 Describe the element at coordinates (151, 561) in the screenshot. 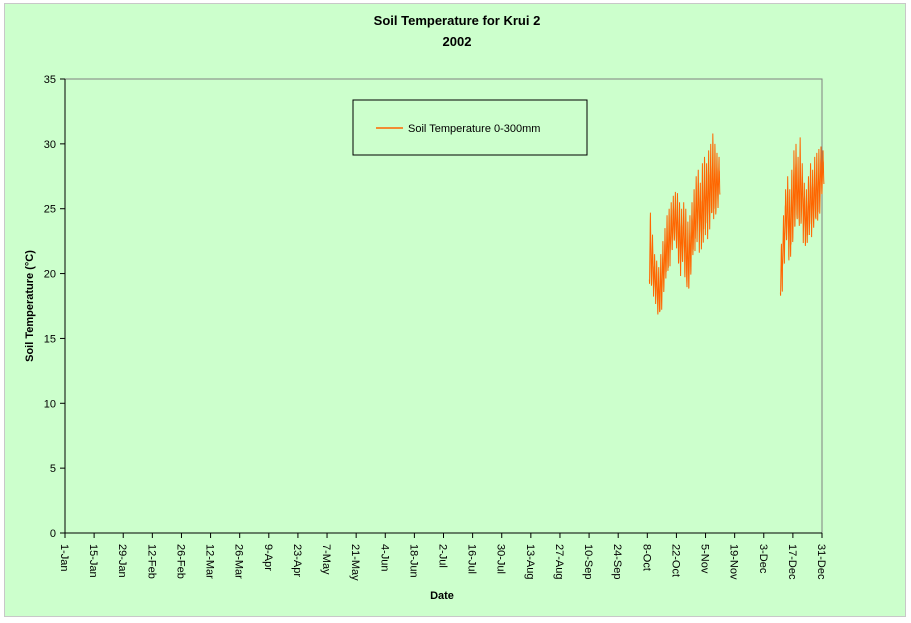

I see `x-tick-label: 12-Feb` at that location.